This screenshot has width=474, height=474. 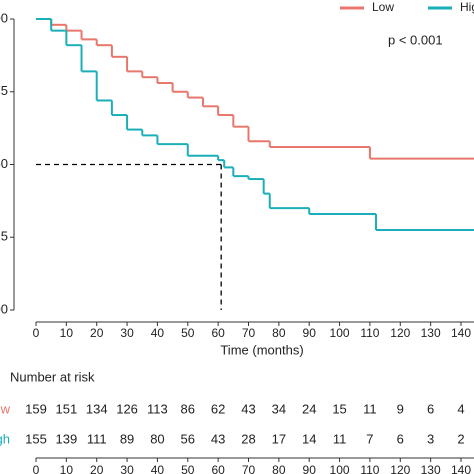 I want to click on risk-count: 151, so click(x=67, y=408).